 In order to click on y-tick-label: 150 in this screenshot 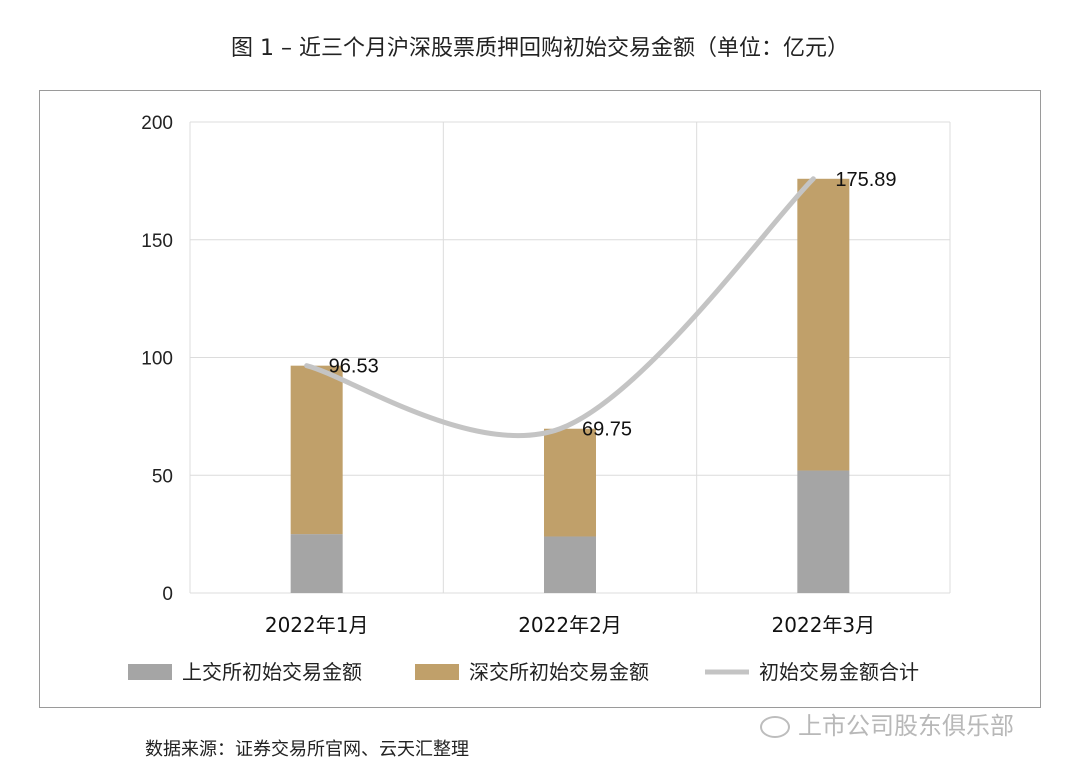, I will do `click(157, 241)`.